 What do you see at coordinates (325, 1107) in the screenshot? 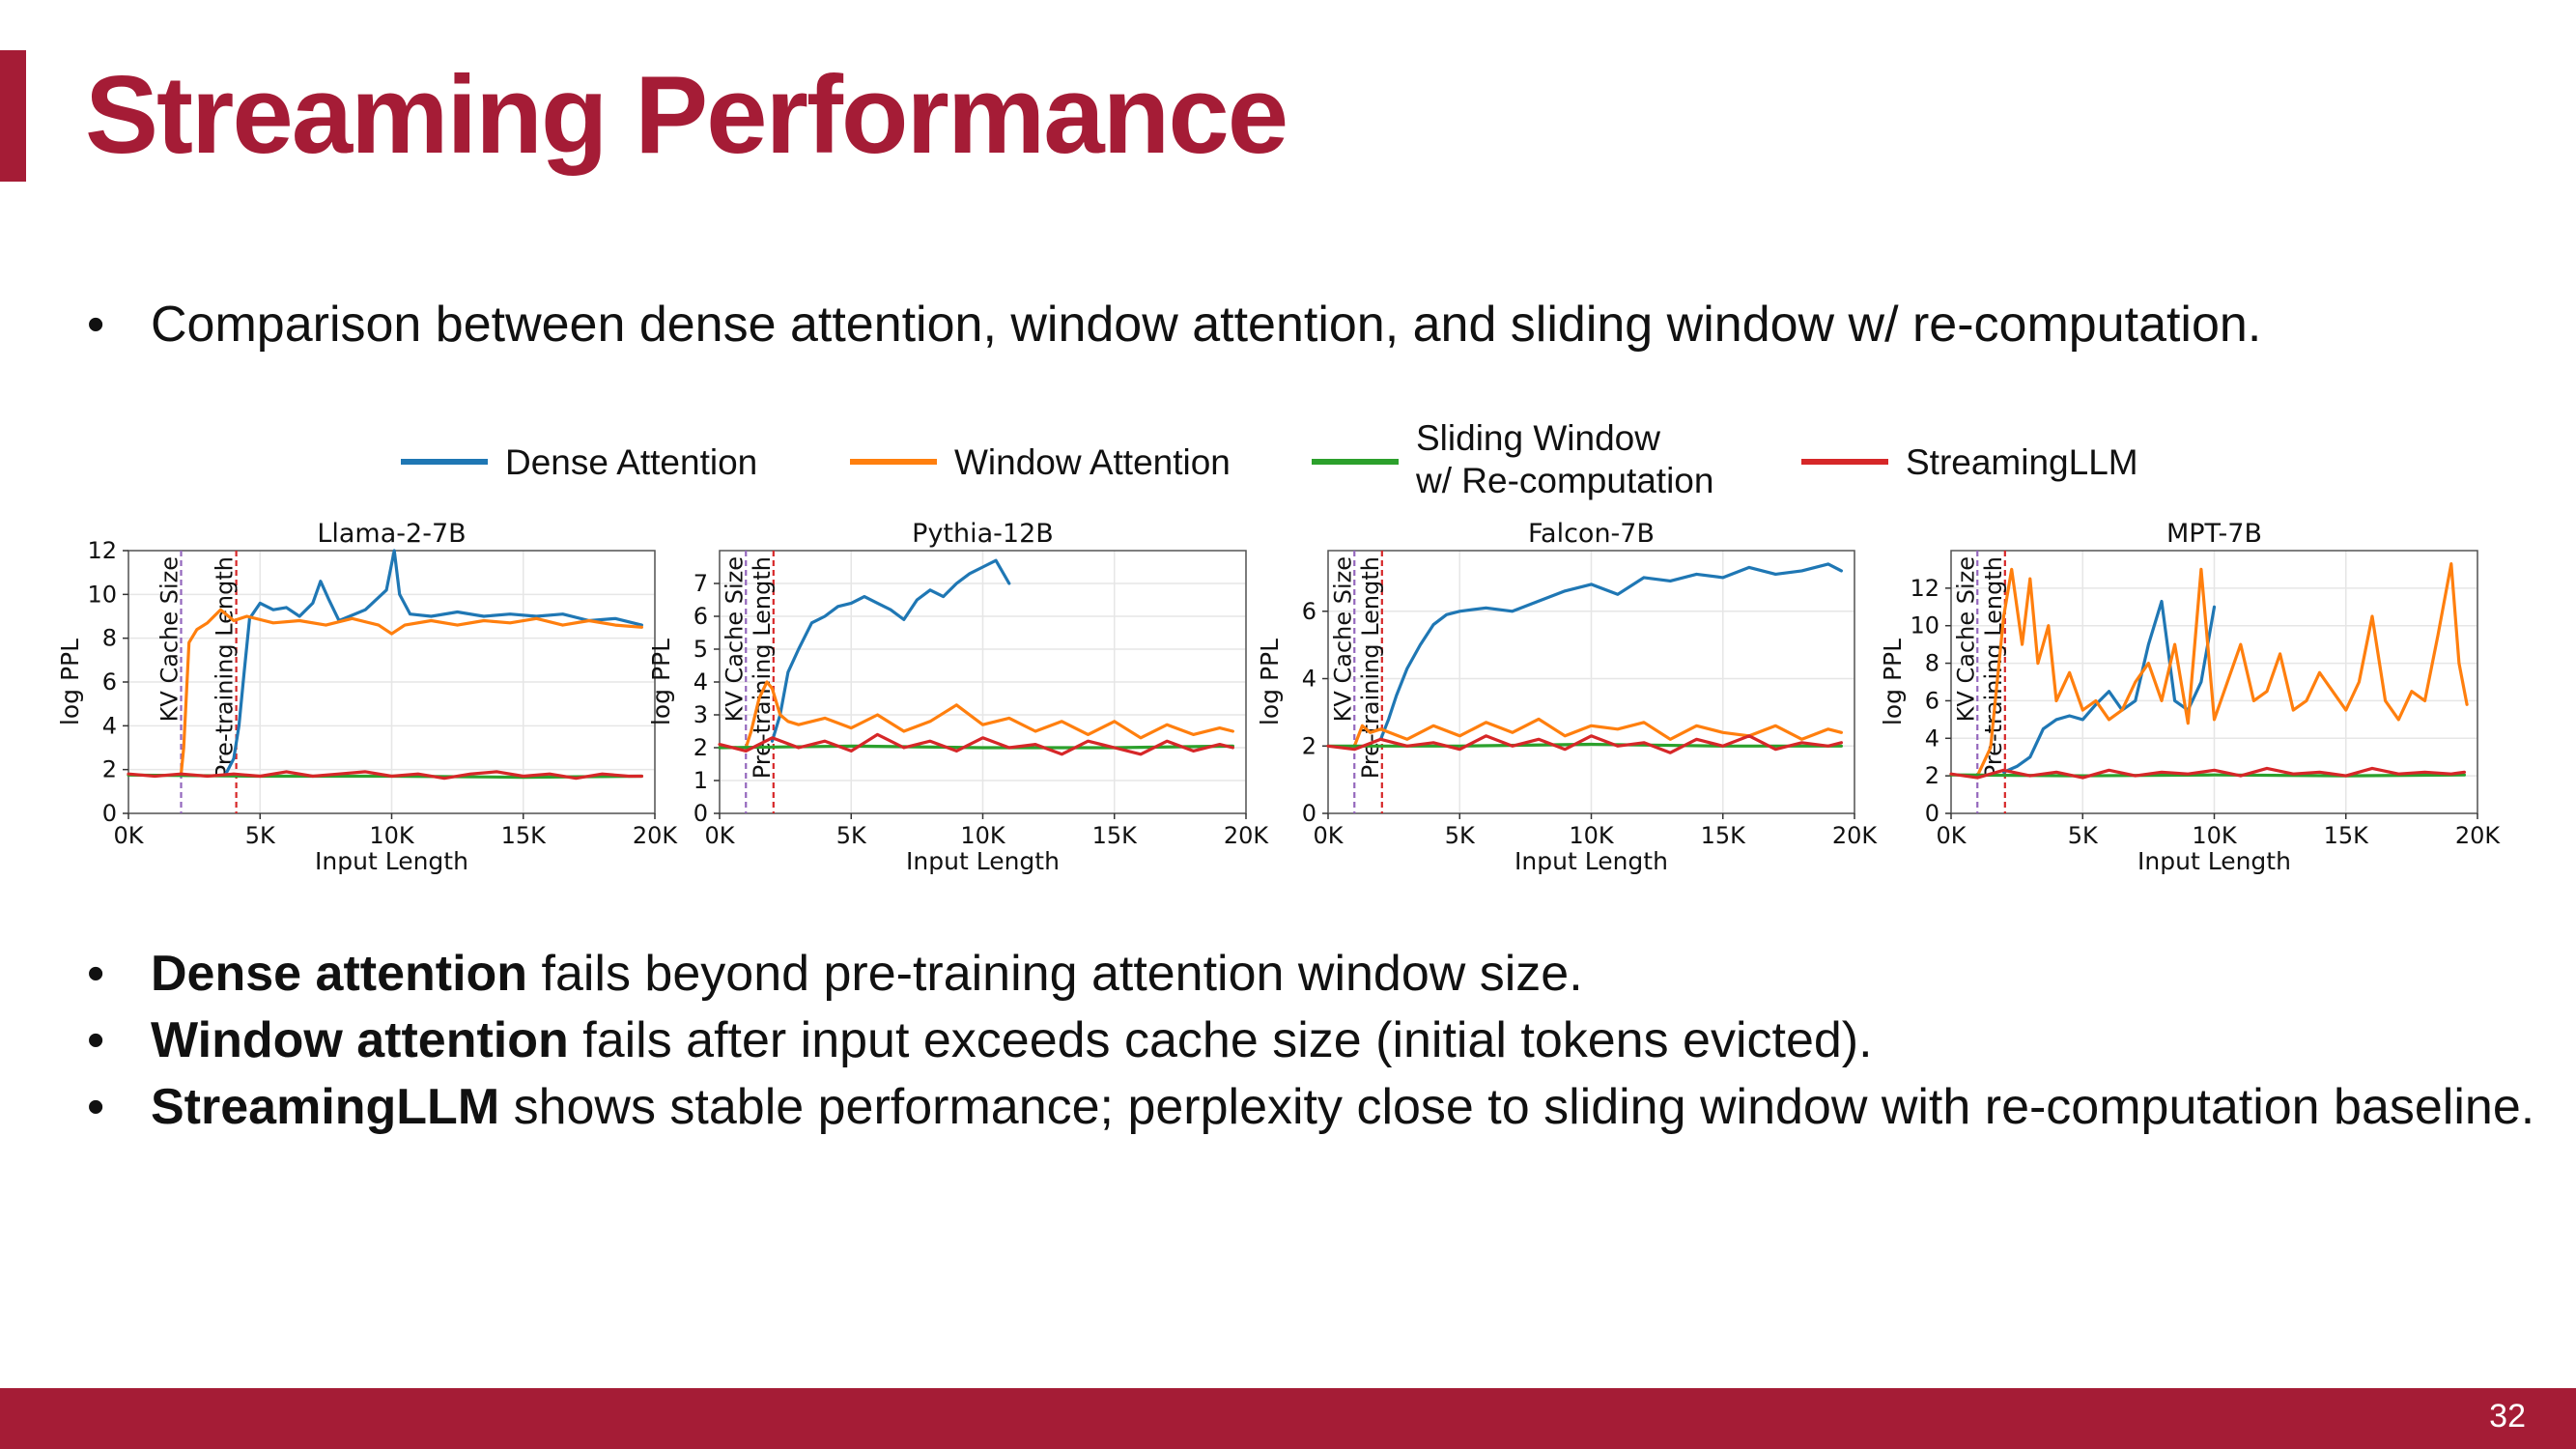
I see `bullet-bold: StreamingLLM` at bounding box center [325, 1107].